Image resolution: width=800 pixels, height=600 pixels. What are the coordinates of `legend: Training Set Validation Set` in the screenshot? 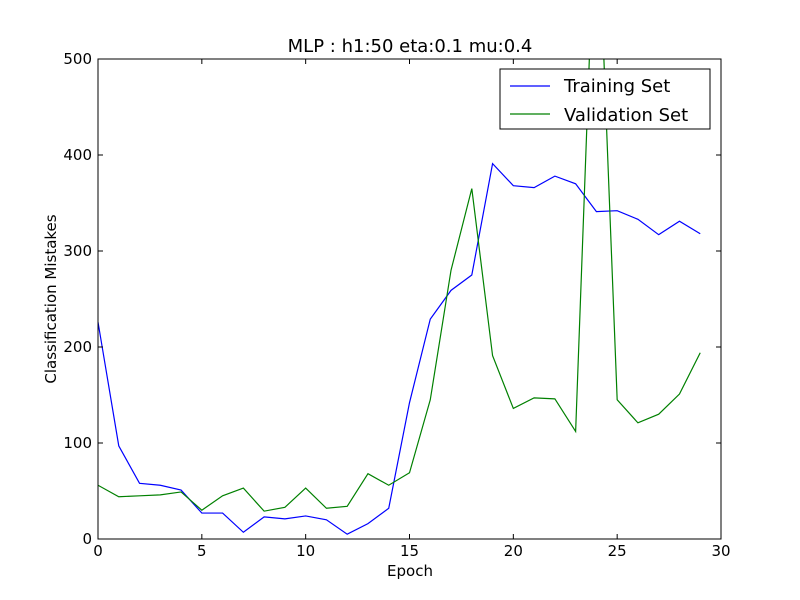 It's located at (605, 99).